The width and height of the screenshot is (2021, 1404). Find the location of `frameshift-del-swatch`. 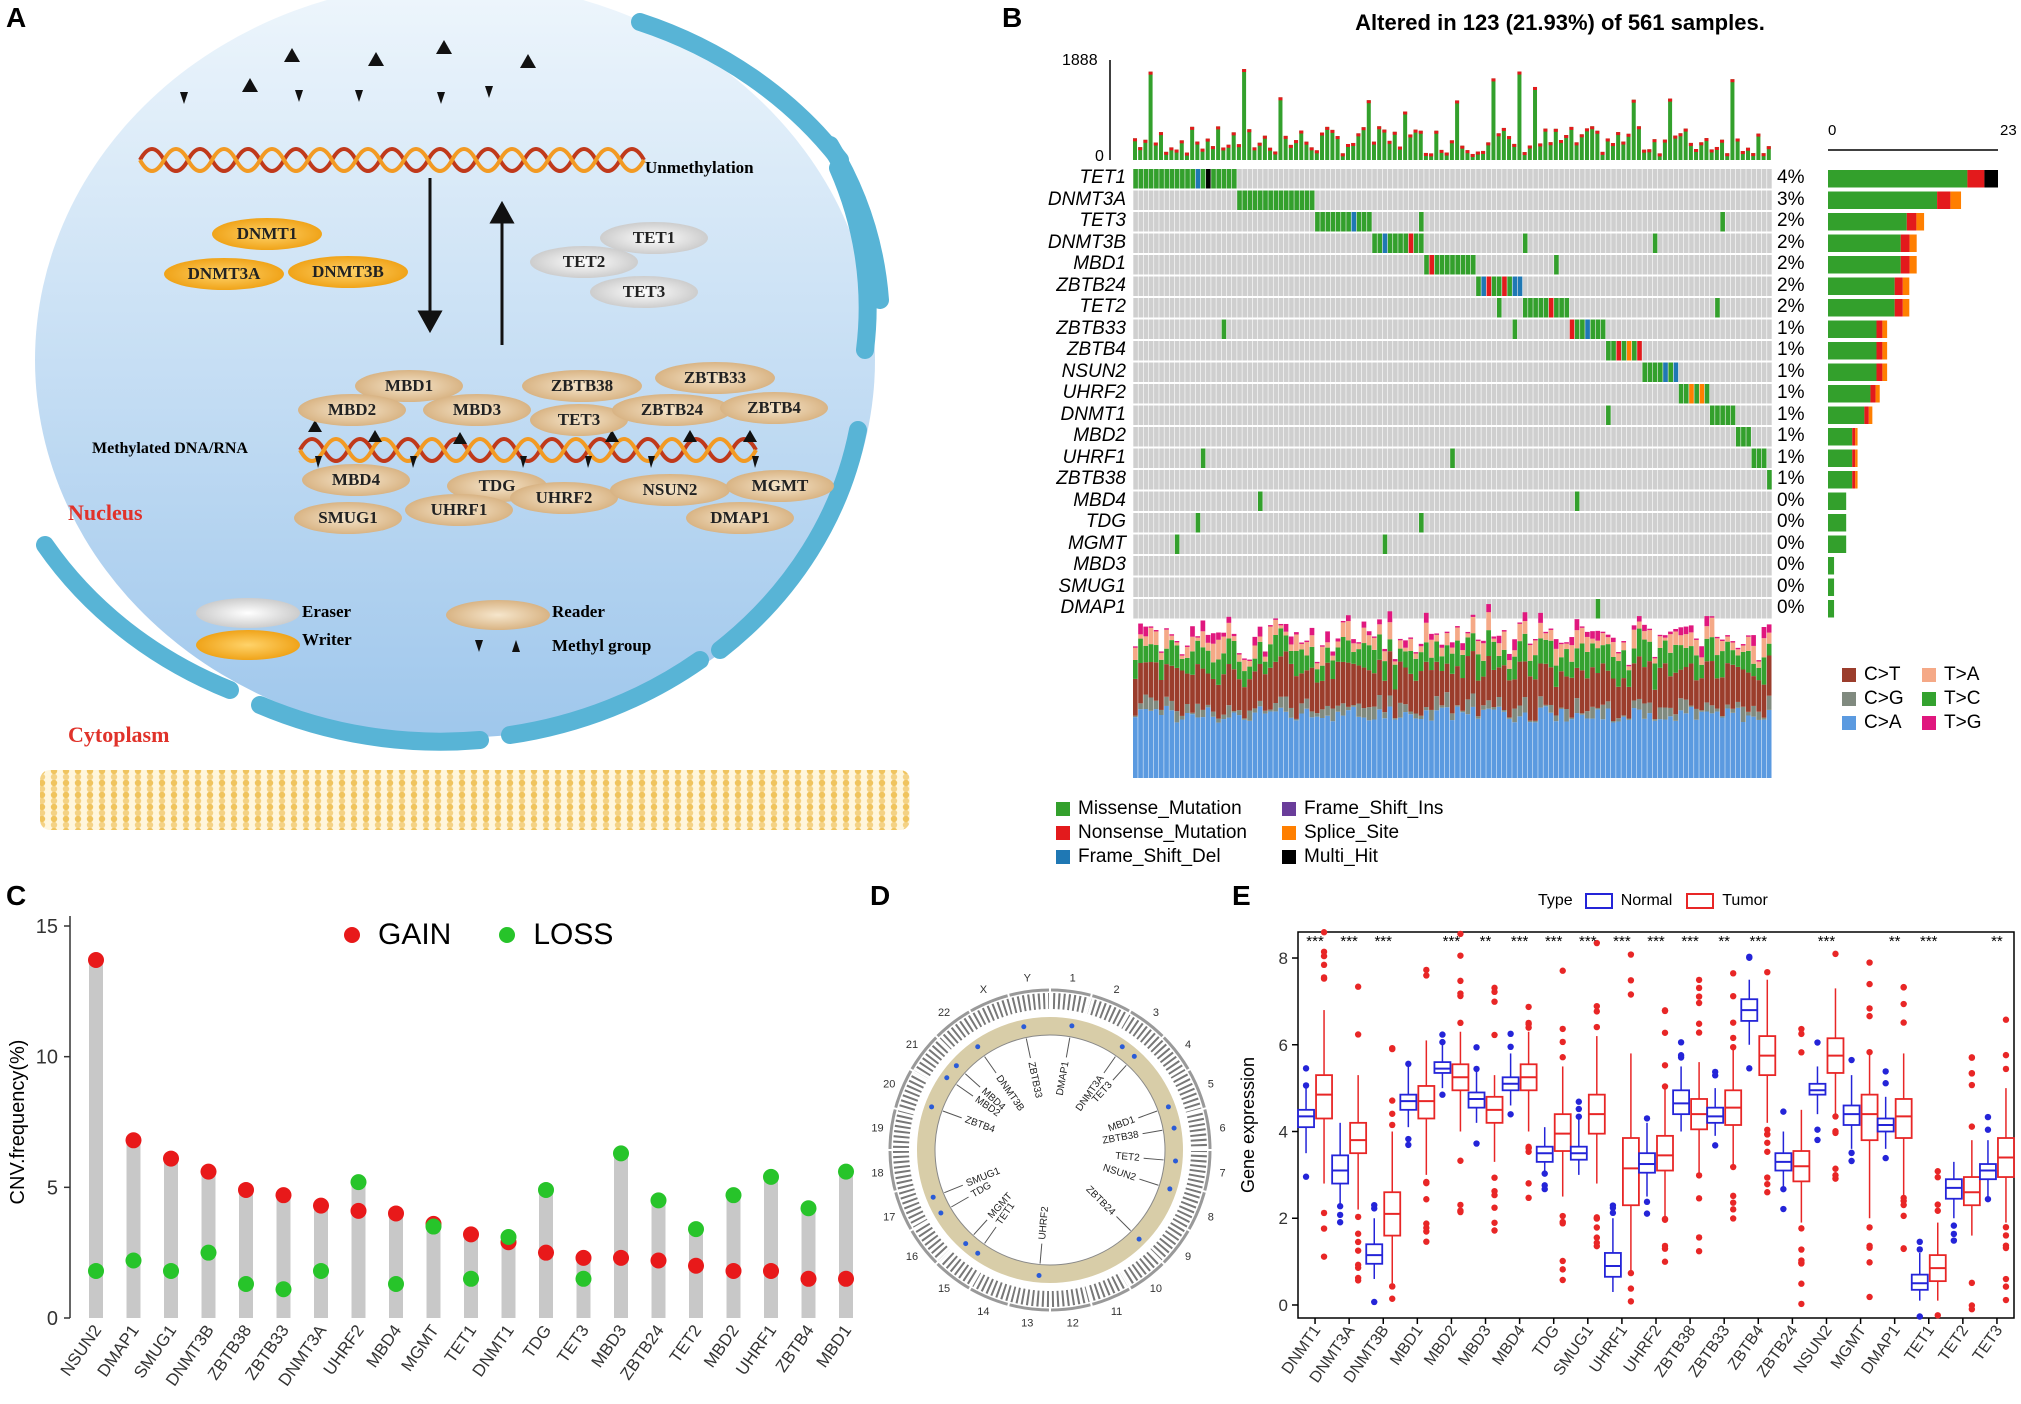

frameshift-del-swatch is located at coordinates (1063, 857).